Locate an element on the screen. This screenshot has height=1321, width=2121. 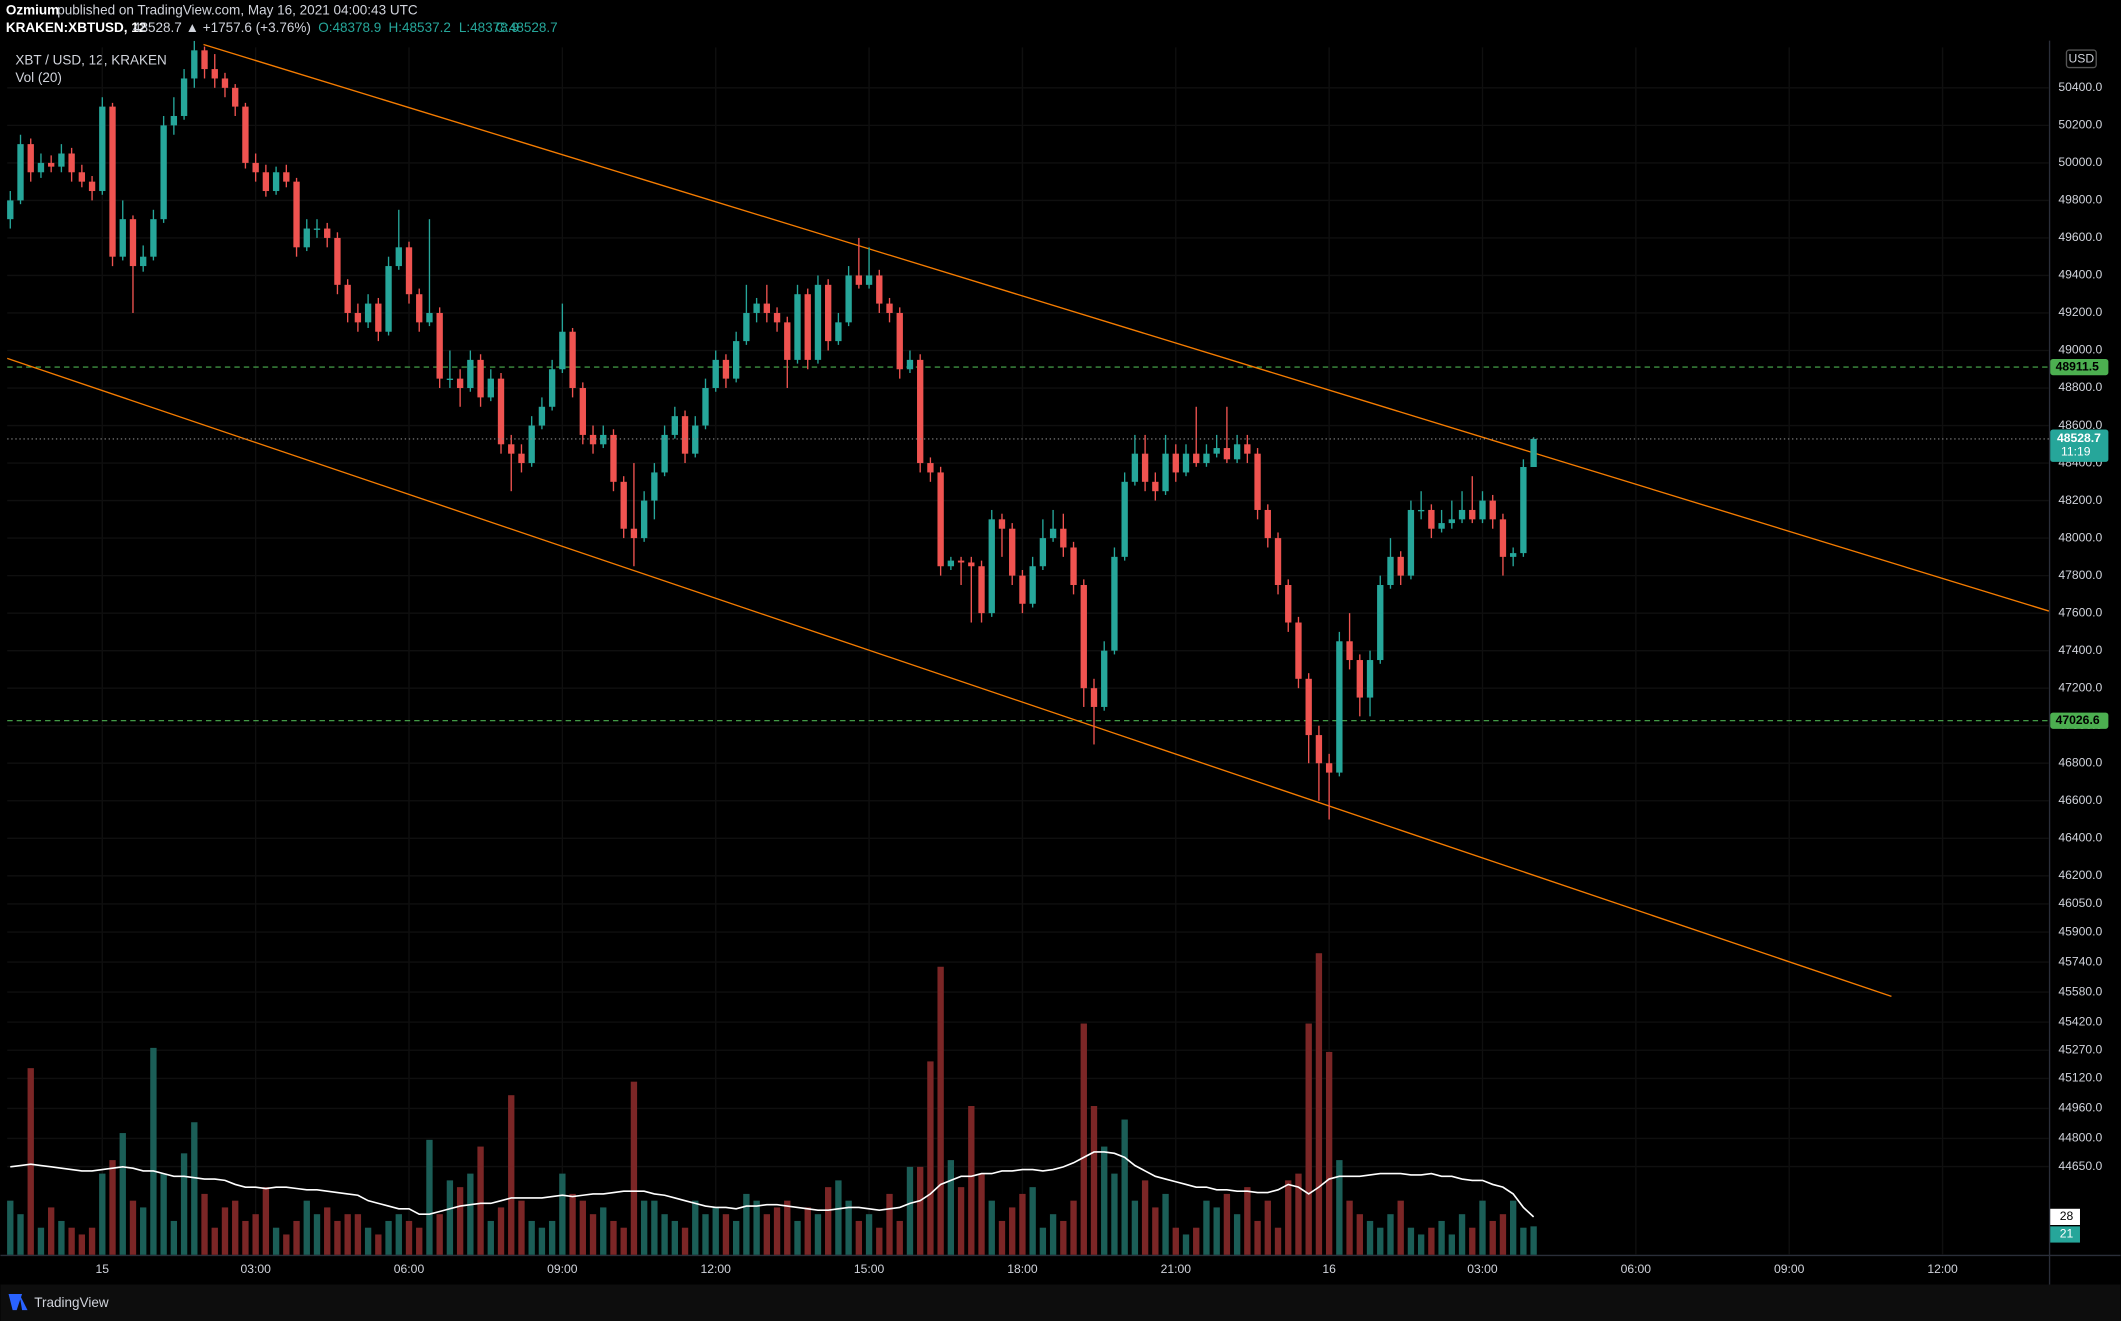
x-tick-label: 09:00 is located at coordinates (562, 1269).